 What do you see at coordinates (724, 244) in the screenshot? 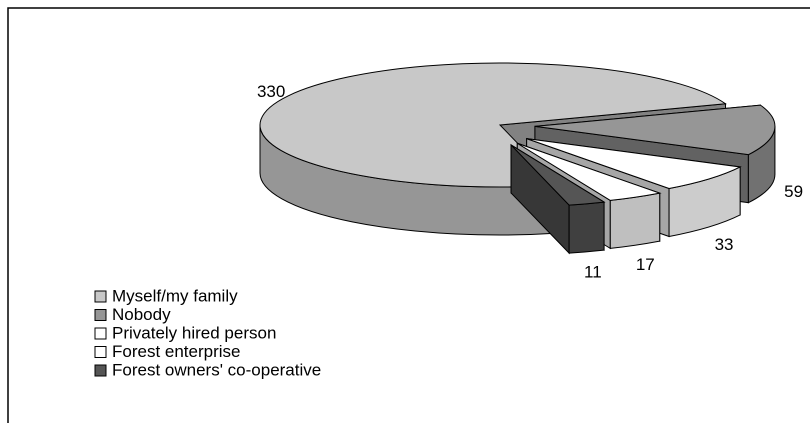
I see `value-label: 33` at bounding box center [724, 244].